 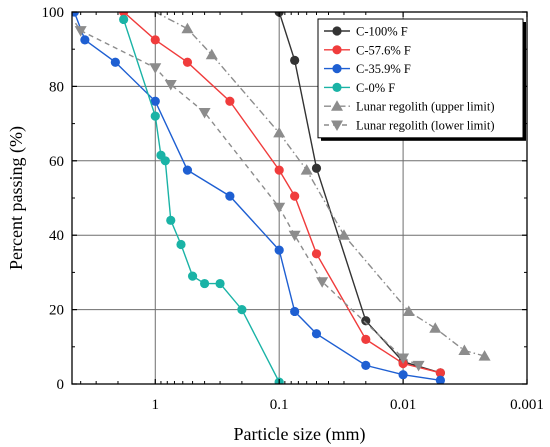 What do you see at coordinates (16, 198) in the screenshot?
I see `y-axis-title: Percent passing (%)` at bounding box center [16, 198].